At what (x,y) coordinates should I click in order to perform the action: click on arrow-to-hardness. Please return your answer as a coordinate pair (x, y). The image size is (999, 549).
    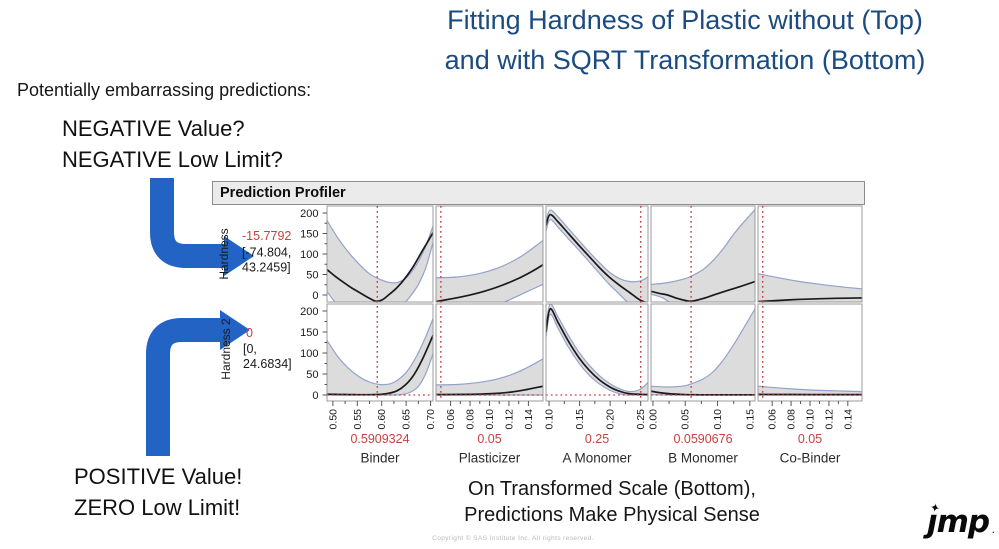
    Looking at the image, I should click on (202, 227).